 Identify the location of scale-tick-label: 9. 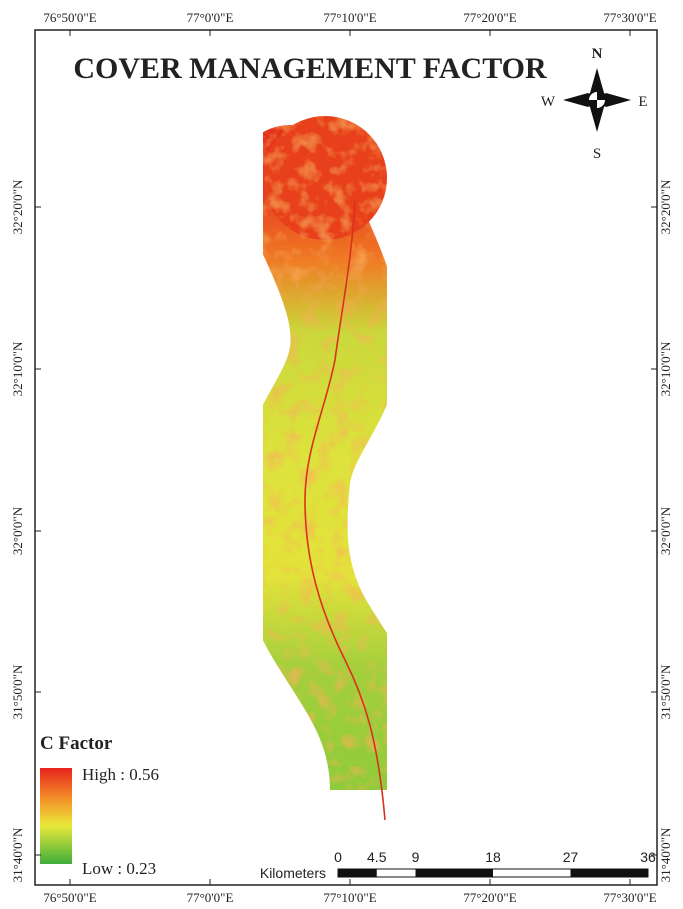
(416, 857).